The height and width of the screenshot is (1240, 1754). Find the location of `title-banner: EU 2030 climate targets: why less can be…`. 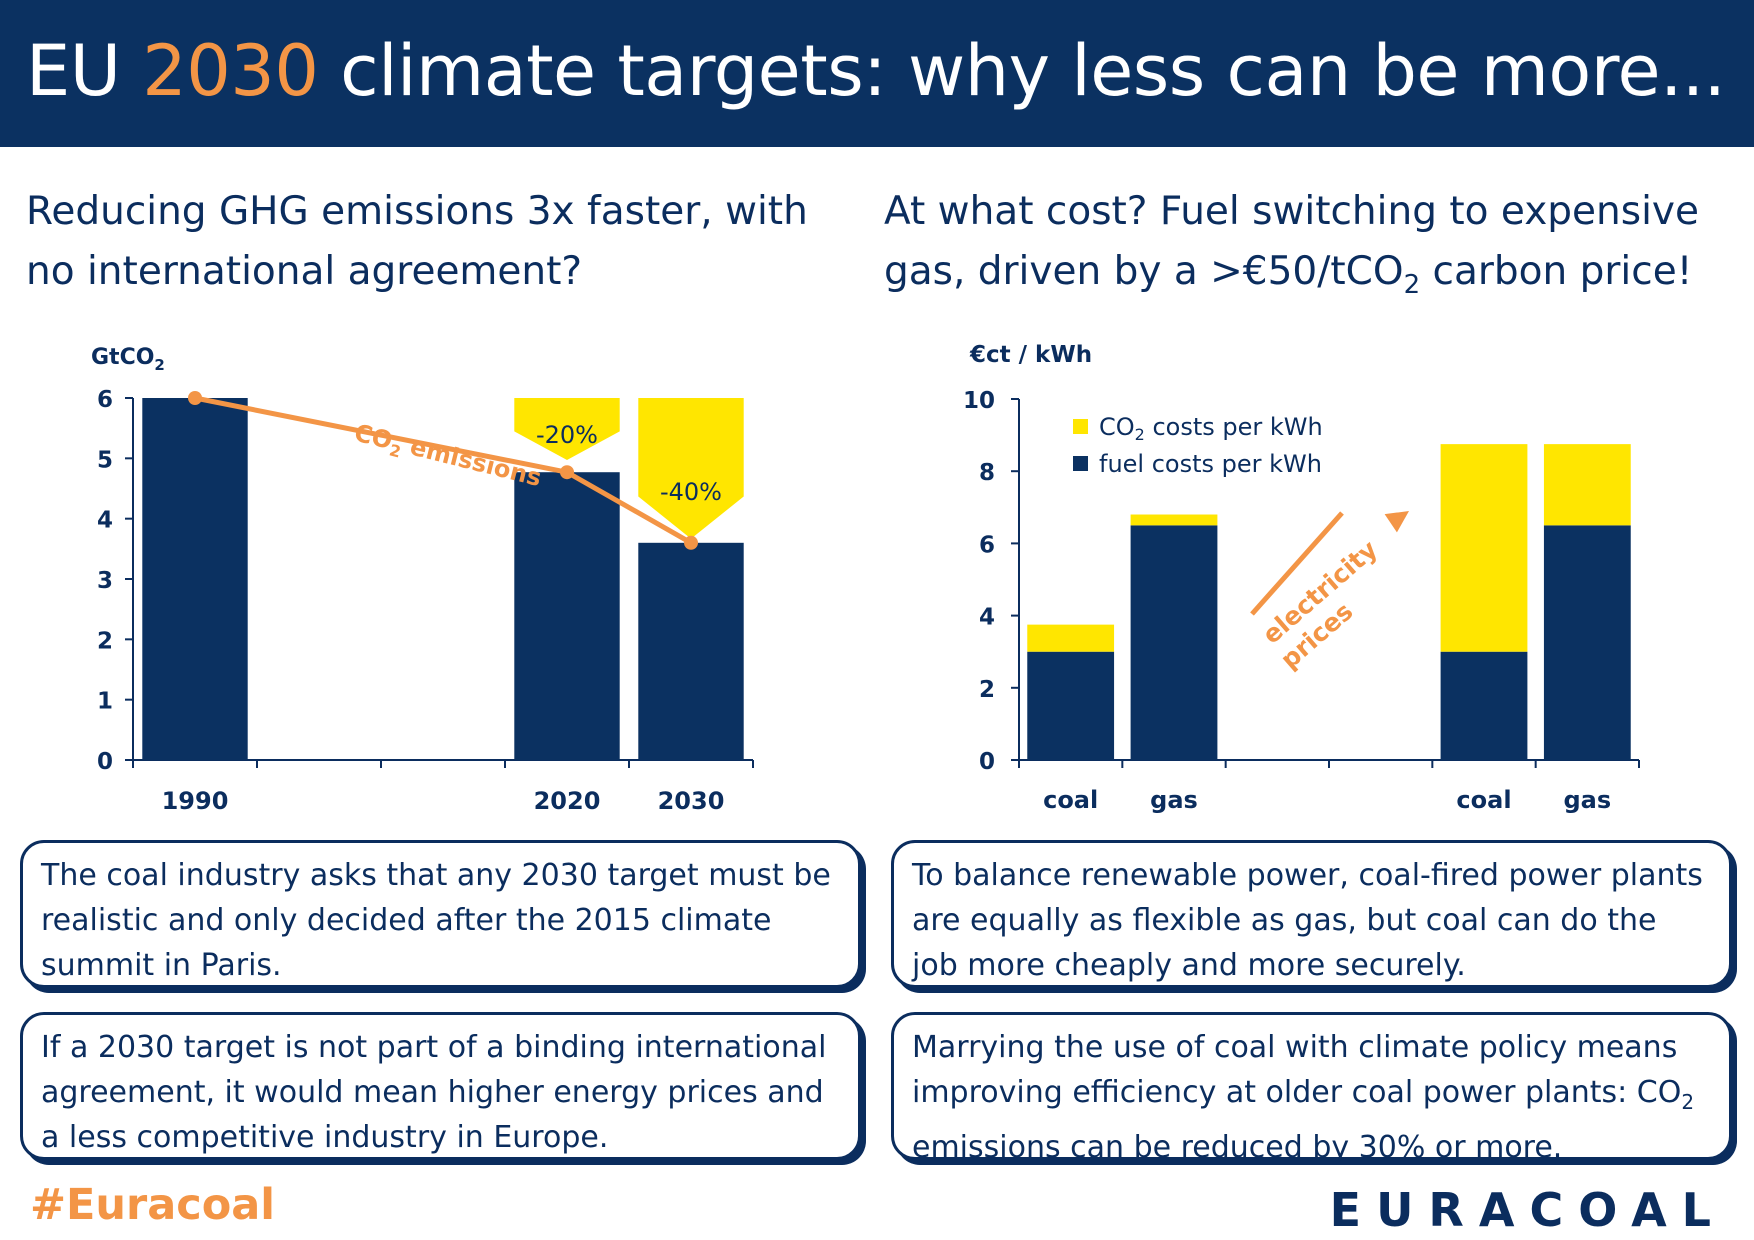

title-banner: EU 2030 climate targets: why less can be… is located at coordinates (877, 73).